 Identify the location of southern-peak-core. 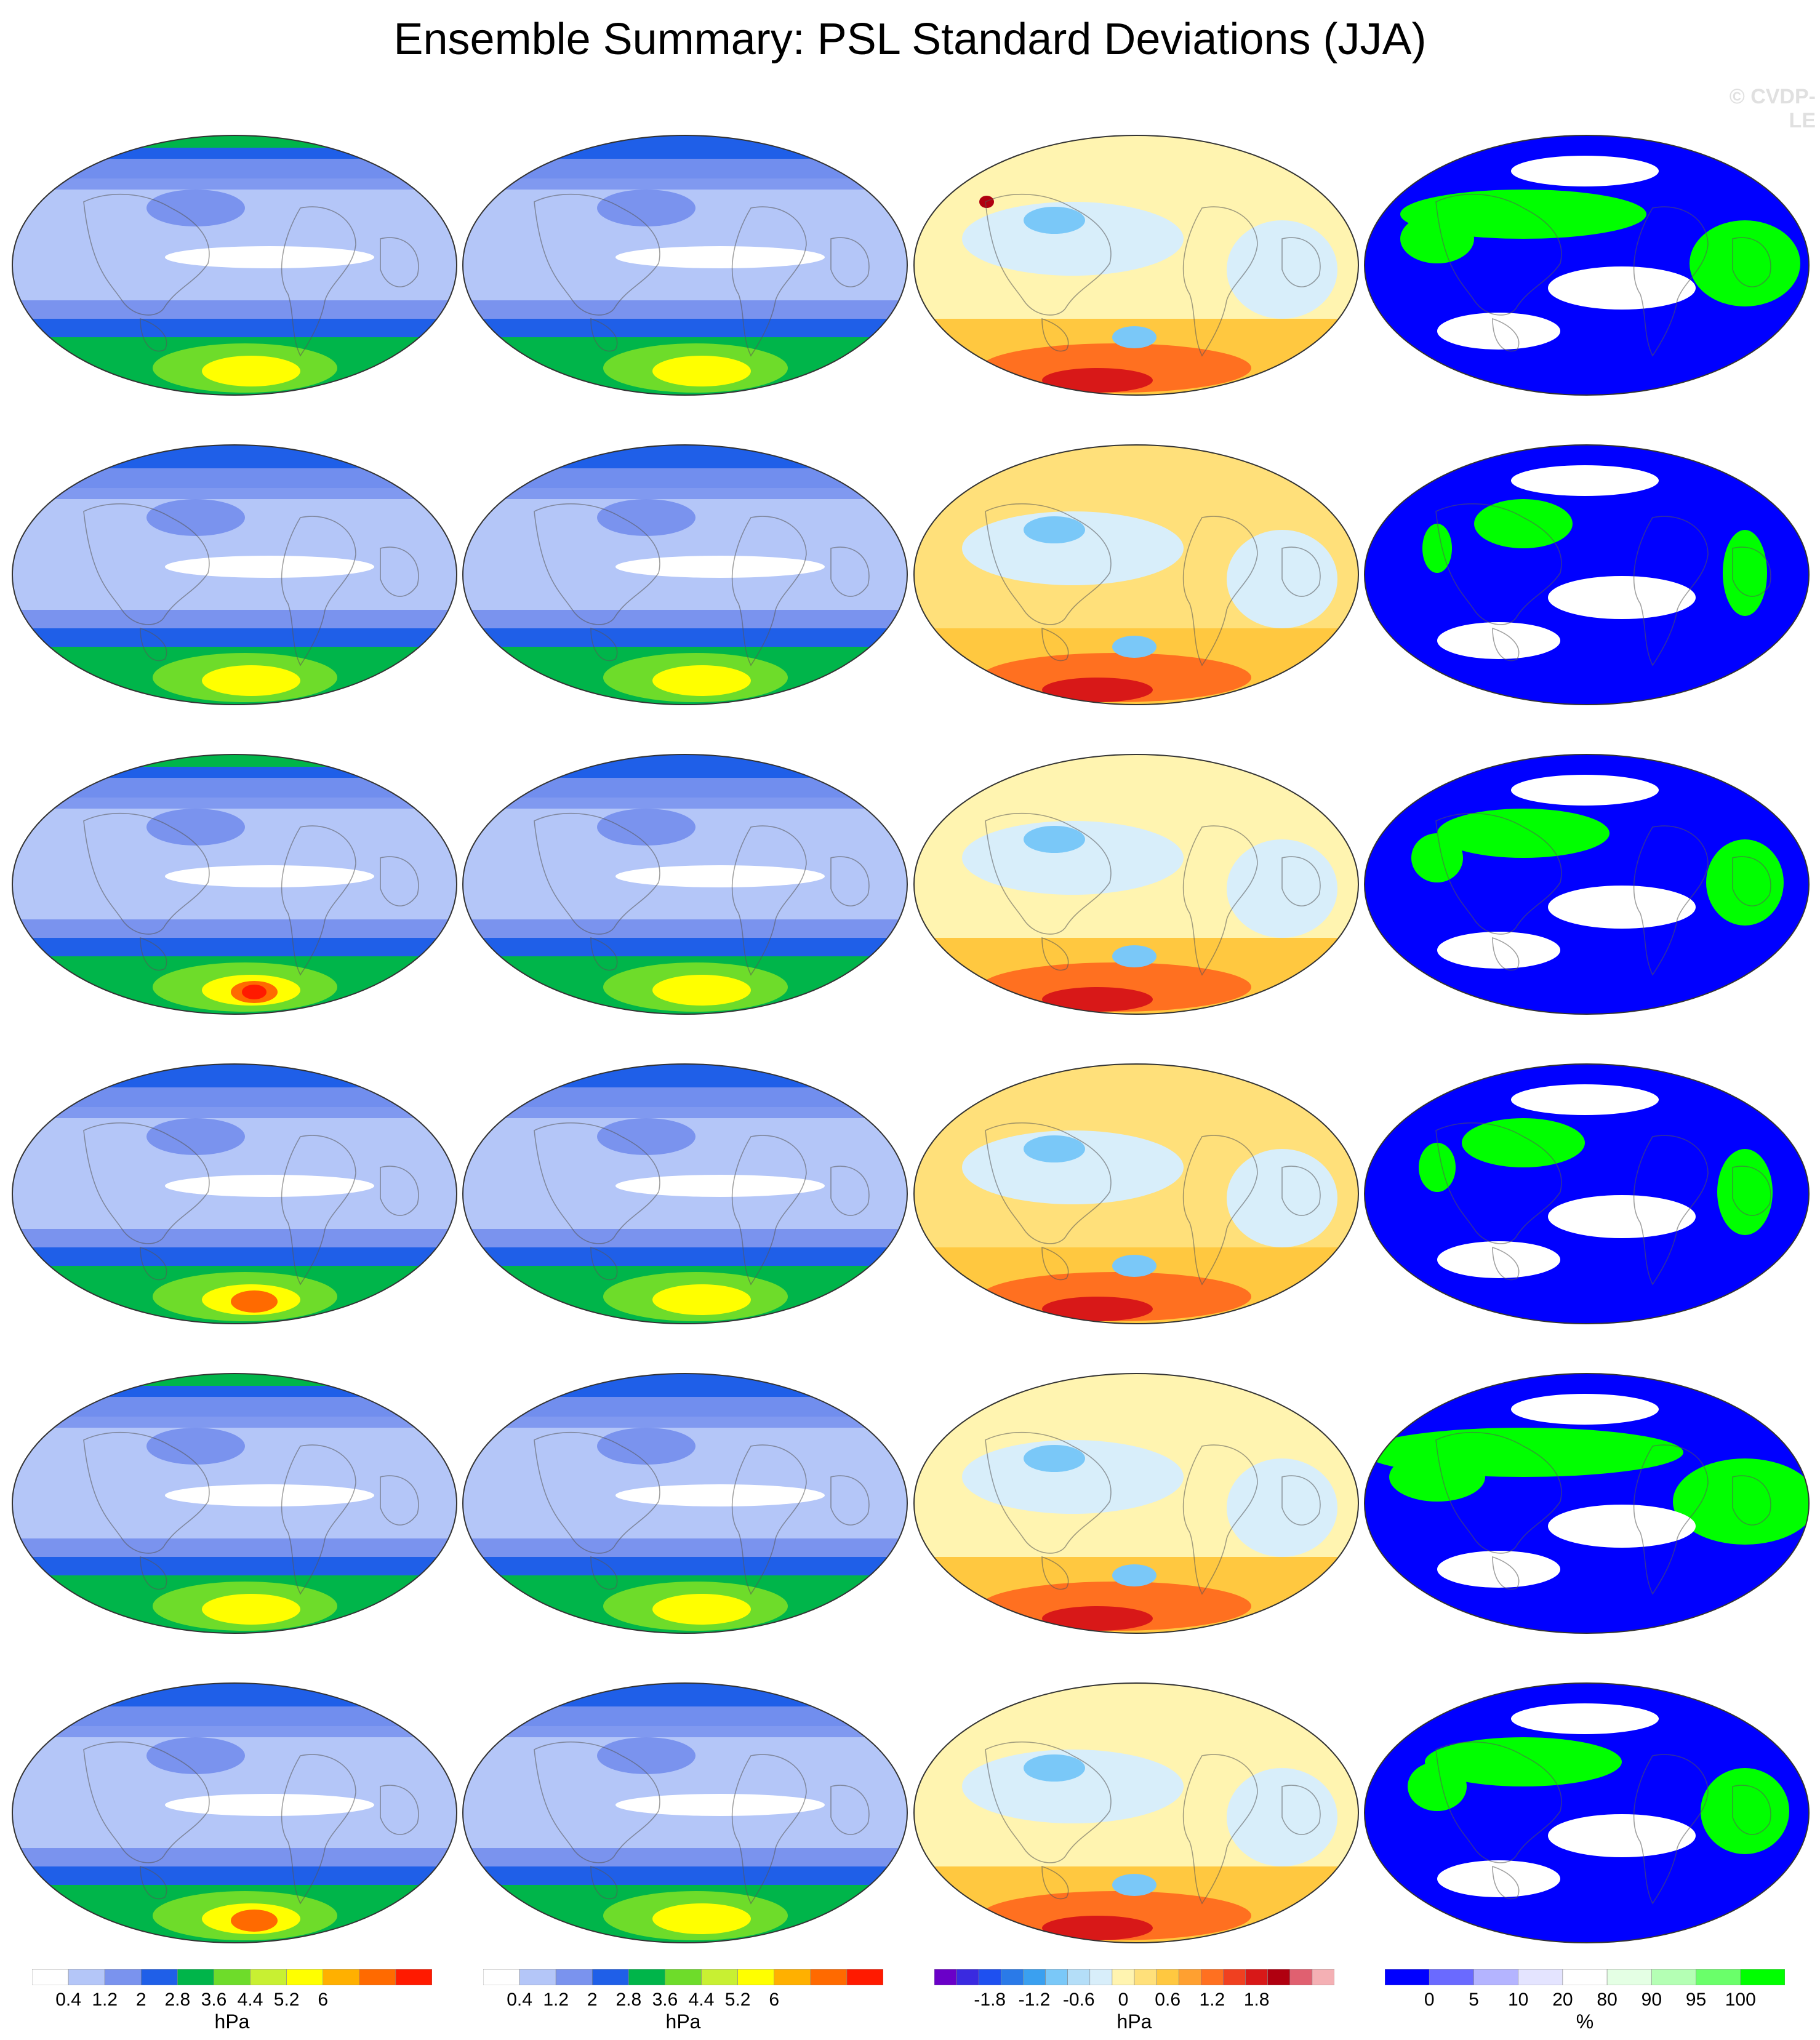
(254, 992).